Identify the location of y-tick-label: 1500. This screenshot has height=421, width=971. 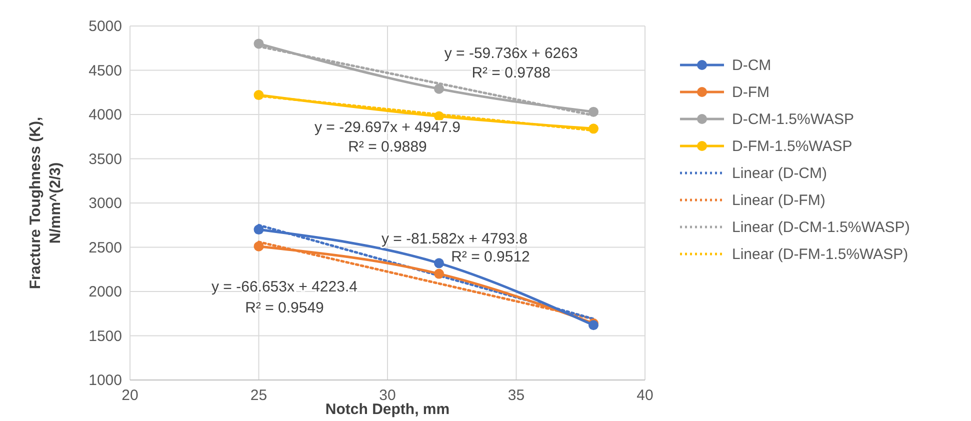
(105, 336).